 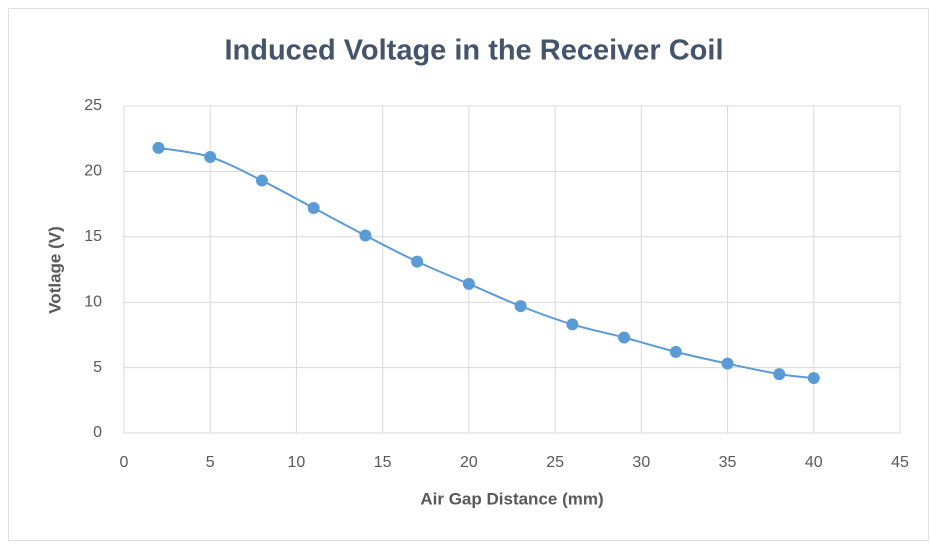 What do you see at coordinates (641, 462) in the screenshot?
I see `x-tick-label: 30` at bounding box center [641, 462].